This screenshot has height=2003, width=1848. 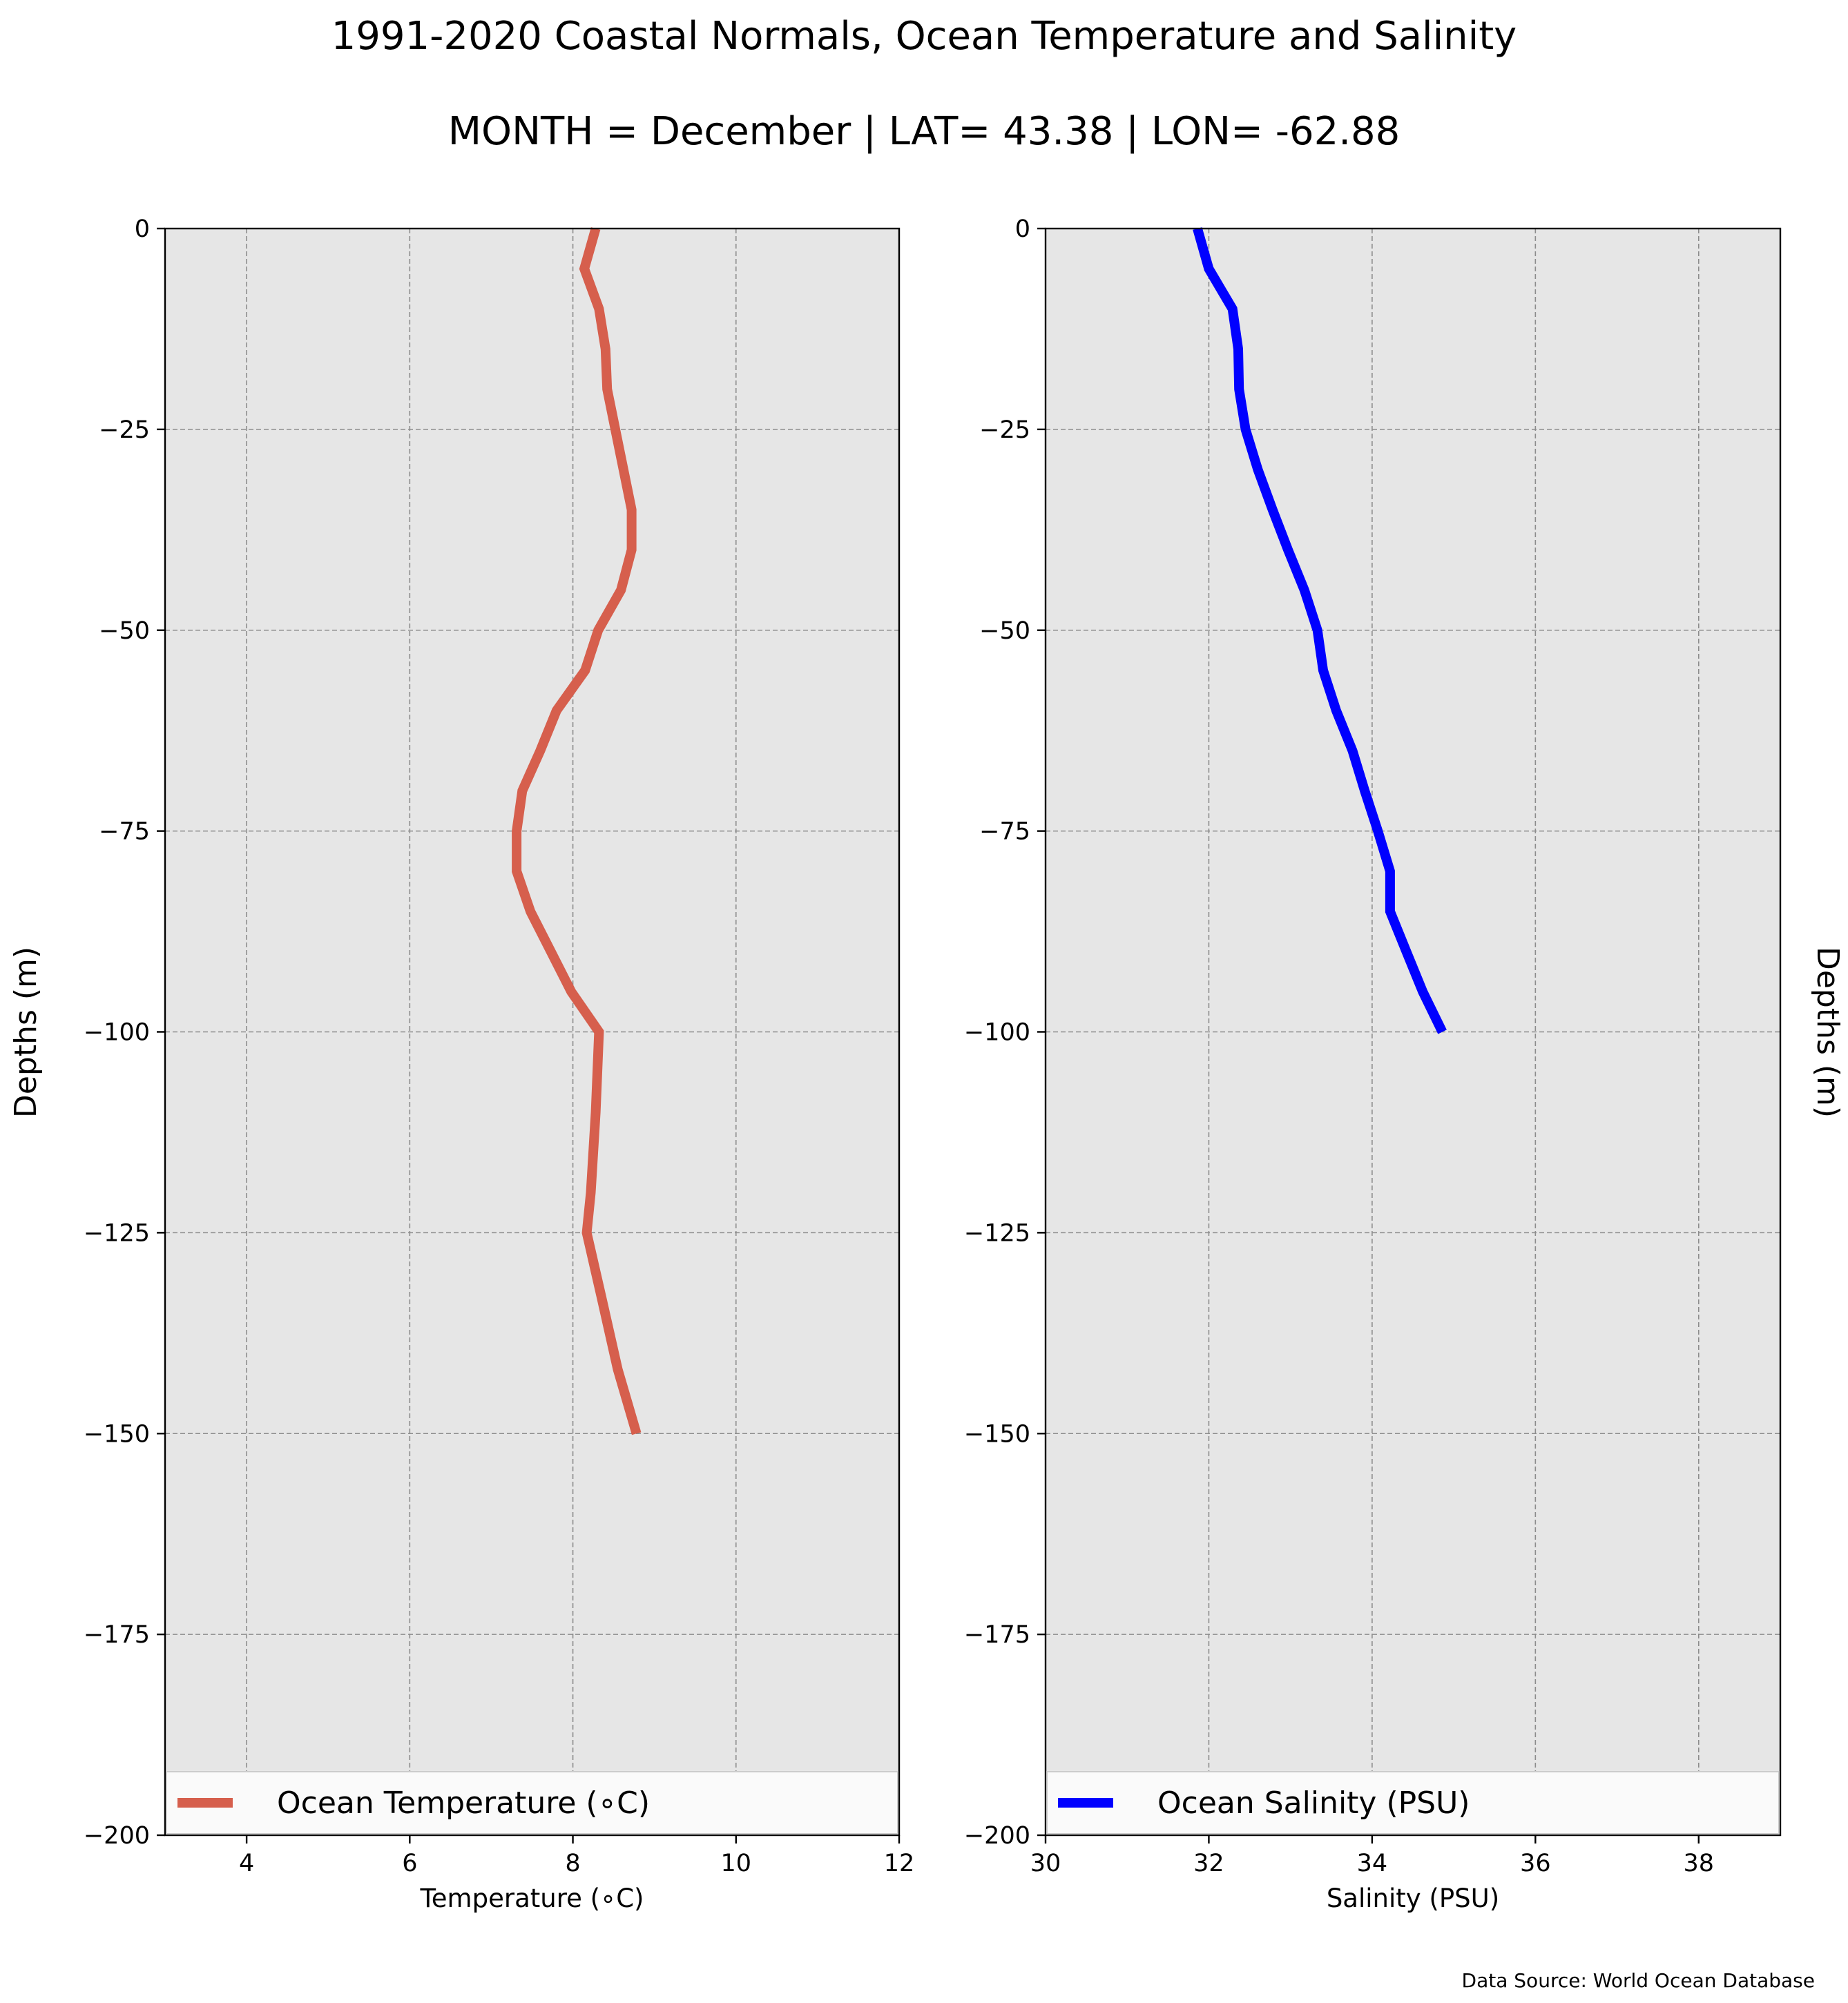 What do you see at coordinates (1313, 1804) in the screenshot?
I see `legend-label: Ocean Salinity (PSU)` at bounding box center [1313, 1804].